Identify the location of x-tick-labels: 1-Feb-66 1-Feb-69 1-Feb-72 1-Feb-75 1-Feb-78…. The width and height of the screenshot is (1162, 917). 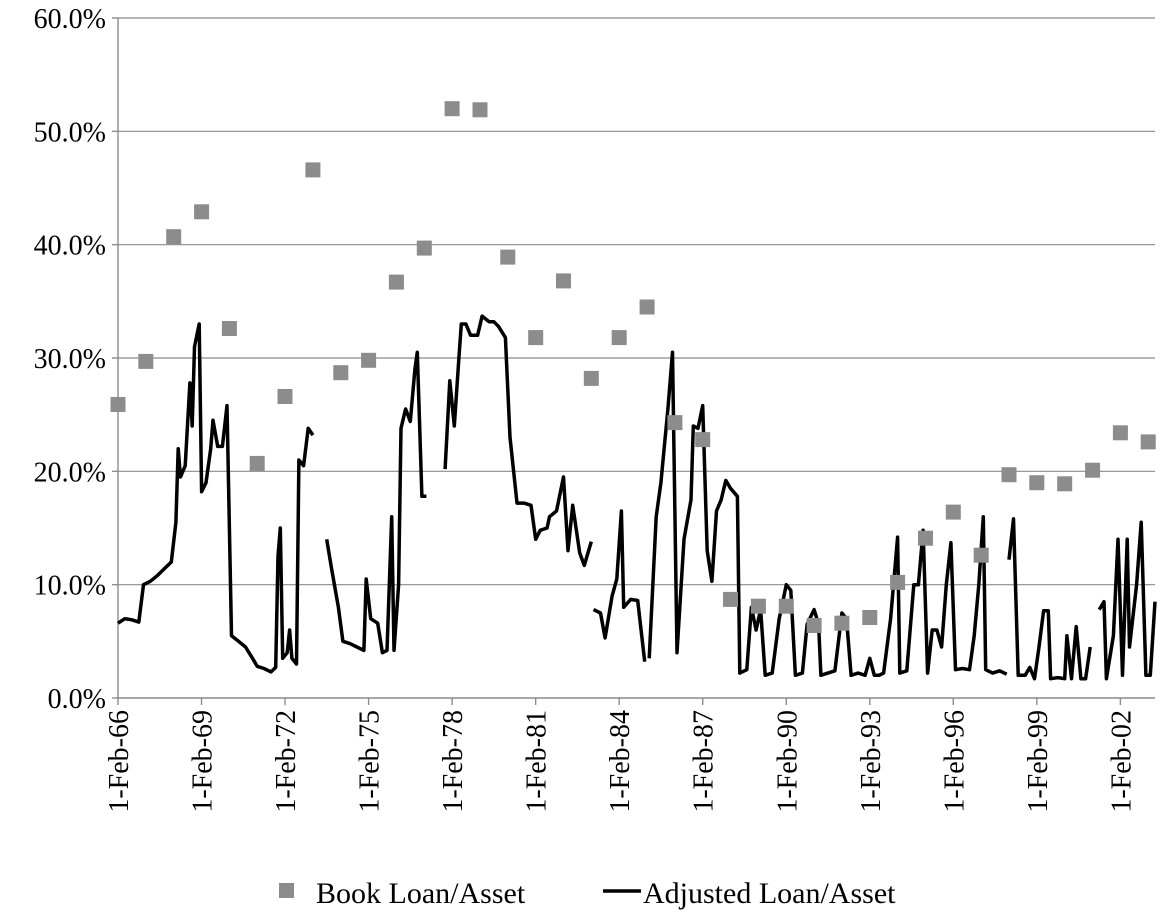
(620, 761).